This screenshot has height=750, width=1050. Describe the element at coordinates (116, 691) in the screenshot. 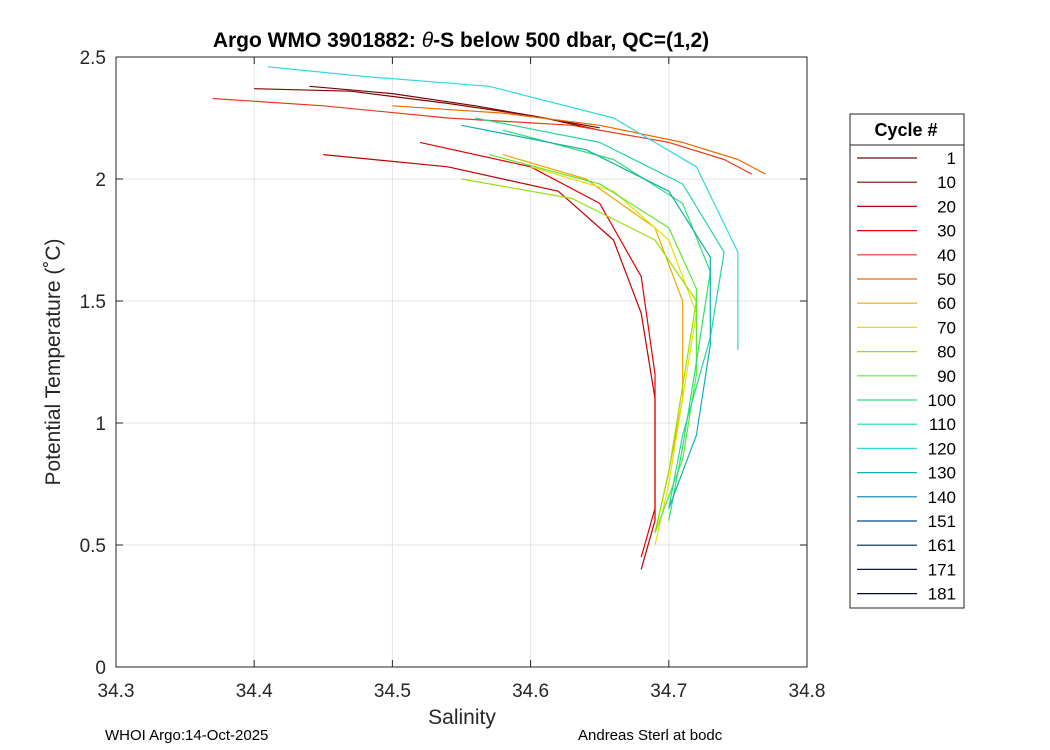

I see `x-tick-label: 34.3` at that location.